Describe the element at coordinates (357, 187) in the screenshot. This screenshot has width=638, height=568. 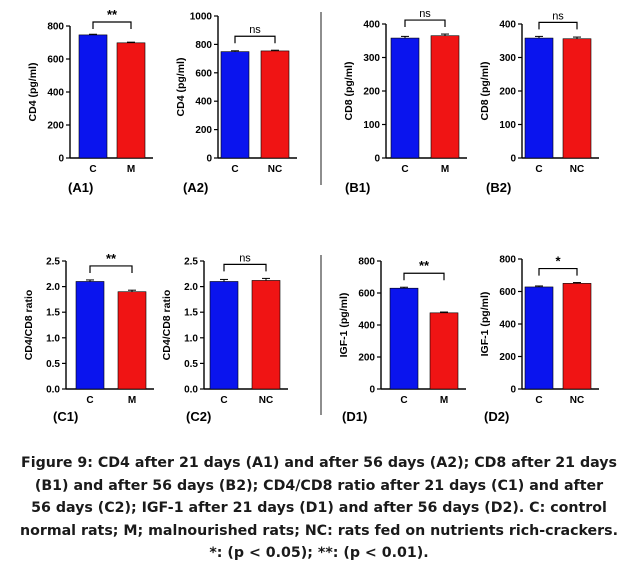
I see `panel-label: (B1)` at that location.